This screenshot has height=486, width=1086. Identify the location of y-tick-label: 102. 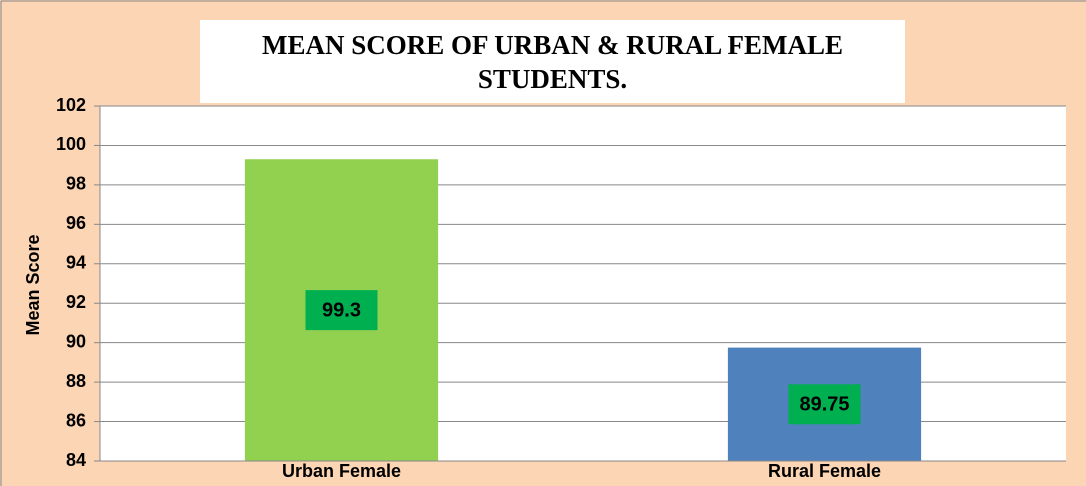
(71, 105).